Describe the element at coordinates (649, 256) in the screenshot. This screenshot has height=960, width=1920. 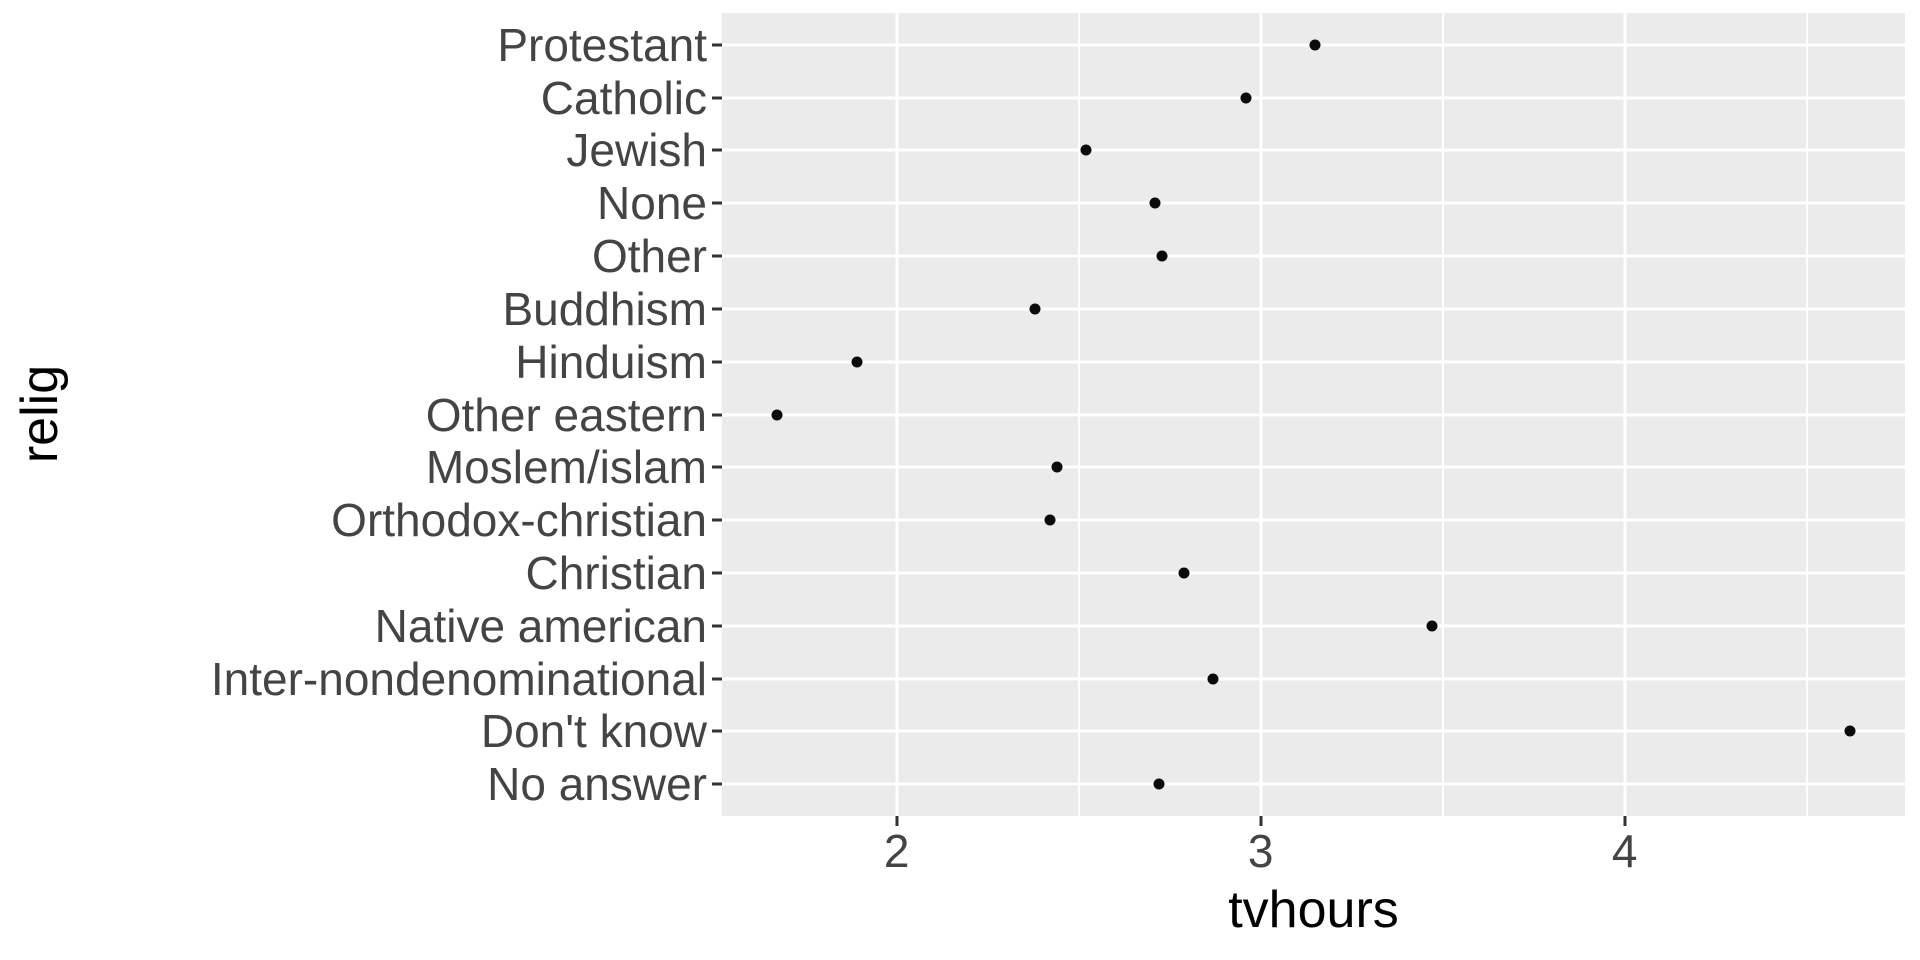
I see `y-category-label: Other` at that location.